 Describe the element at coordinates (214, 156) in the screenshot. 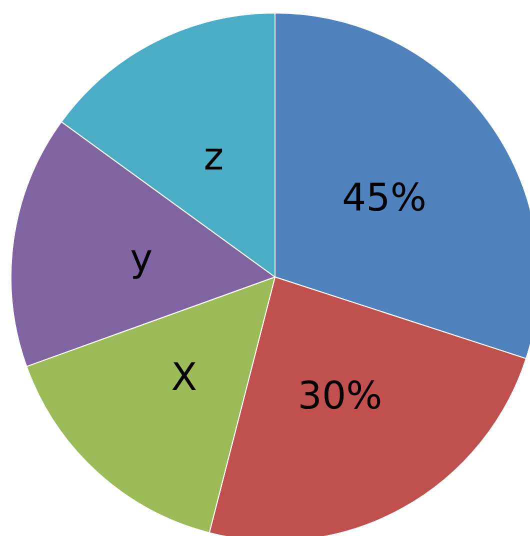

I see `slice-label: z` at that location.